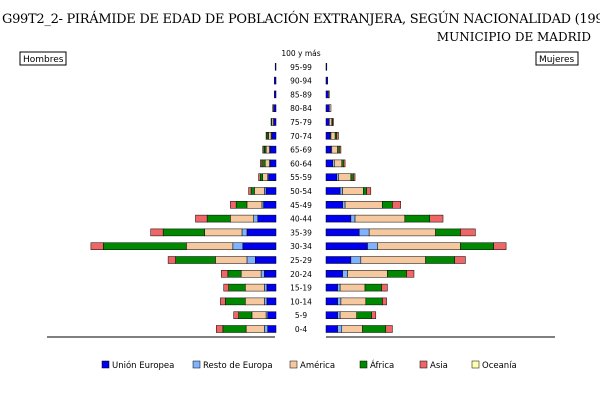  What do you see at coordinates (301, 260) in the screenshot?
I see `age-label-25-29: 25-29` at bounding box center [301, 260].